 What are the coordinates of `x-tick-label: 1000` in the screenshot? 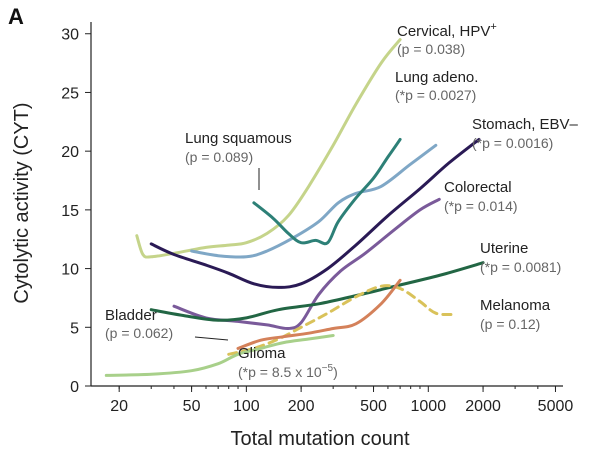 It's located at (429, 406).